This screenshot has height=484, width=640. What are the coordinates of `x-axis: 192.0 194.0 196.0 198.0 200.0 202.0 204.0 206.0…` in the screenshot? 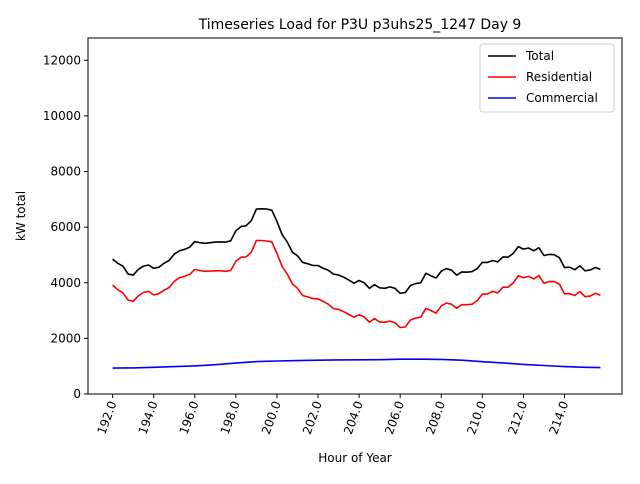 It's located at (333, 415).